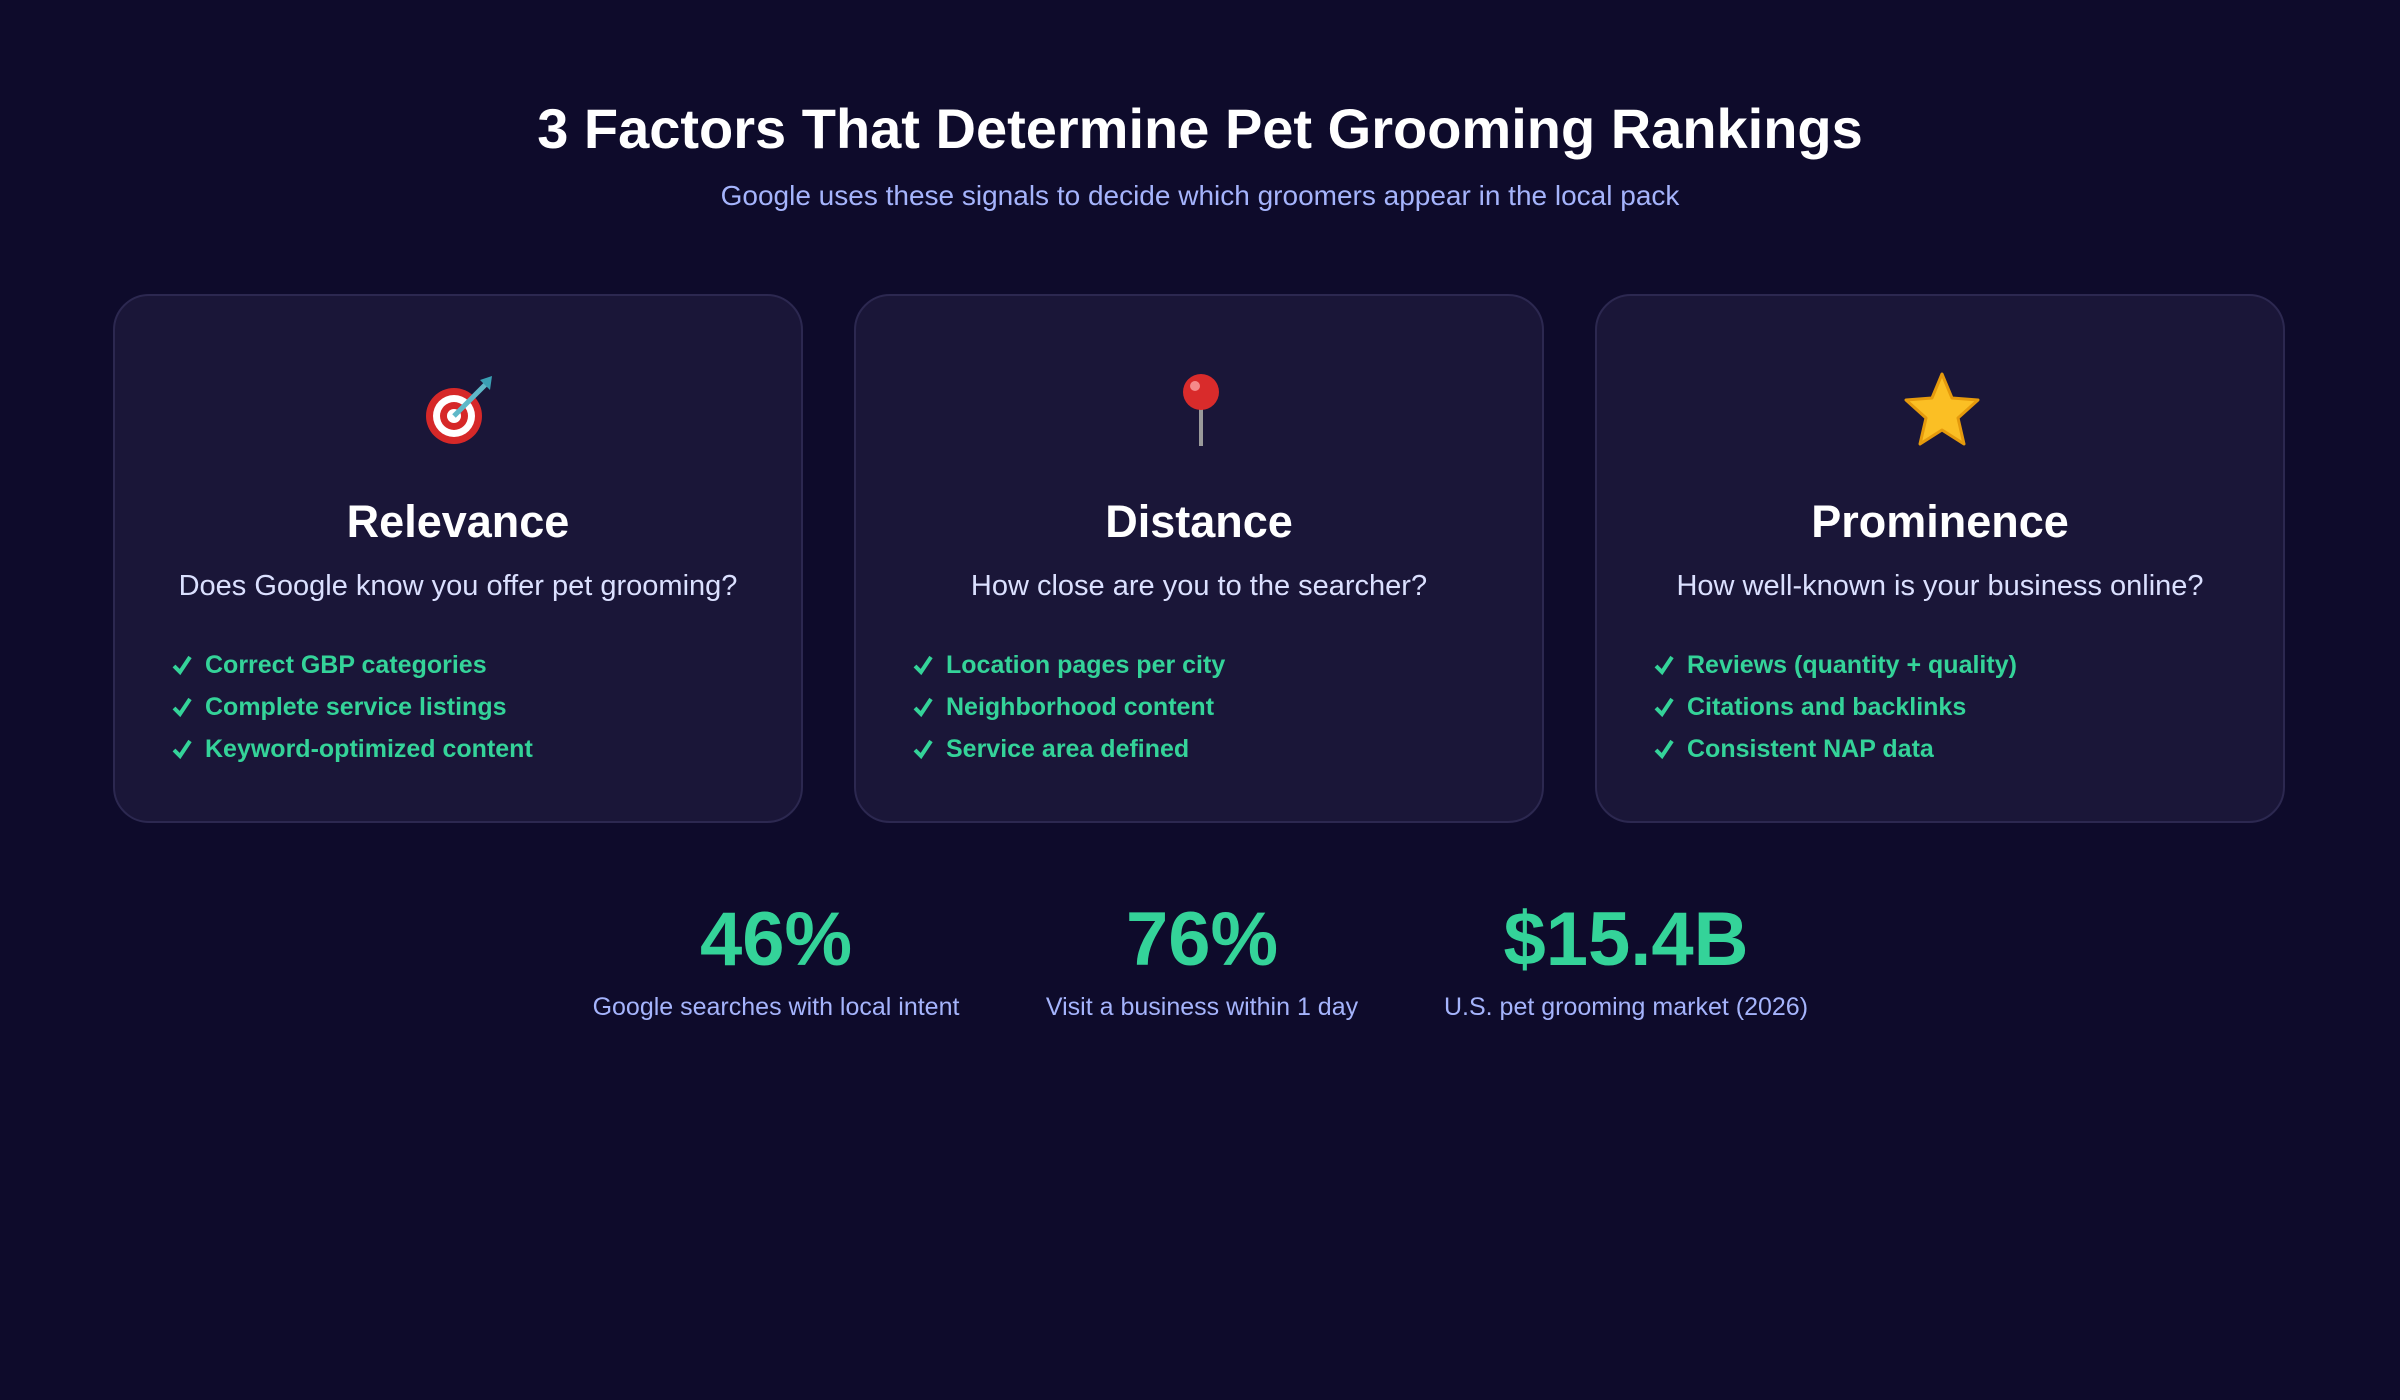 The image size is (2400, 1400). Describe the element at coordinates (1940, 521) in the screenshot. I see `card-title: Prominence` at that location.